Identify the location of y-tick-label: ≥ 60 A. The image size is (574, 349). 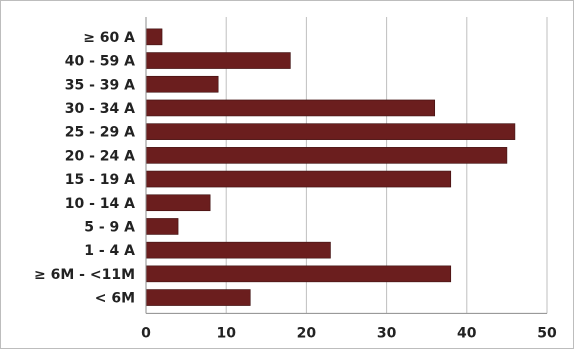
(109, 38).